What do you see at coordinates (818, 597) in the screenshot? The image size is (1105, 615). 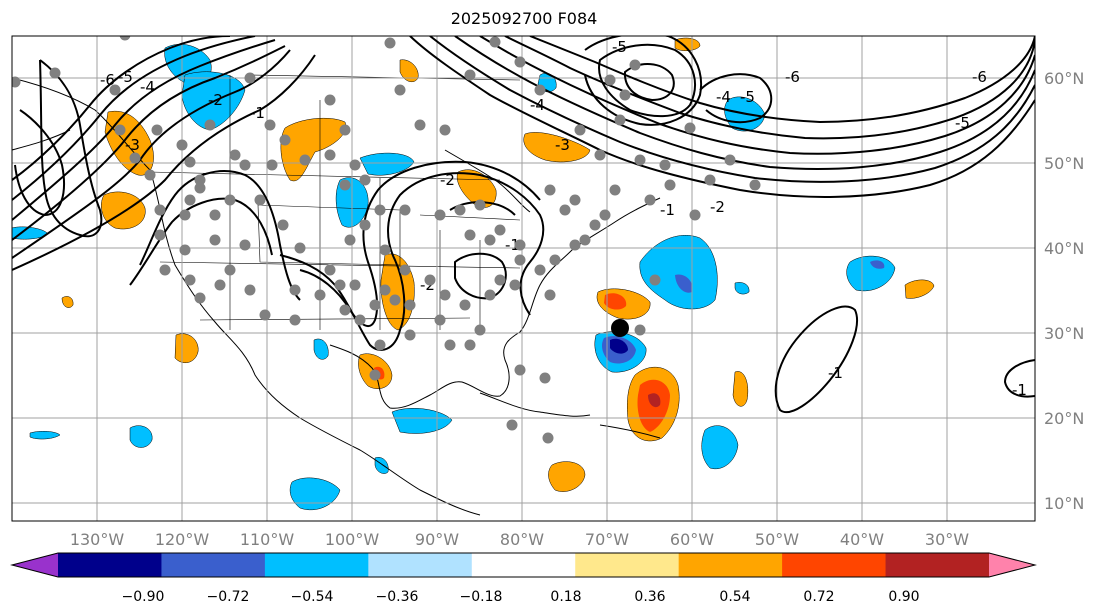 I see `colorbar-tick-label: 0.72` at bounding box center [818, 597].